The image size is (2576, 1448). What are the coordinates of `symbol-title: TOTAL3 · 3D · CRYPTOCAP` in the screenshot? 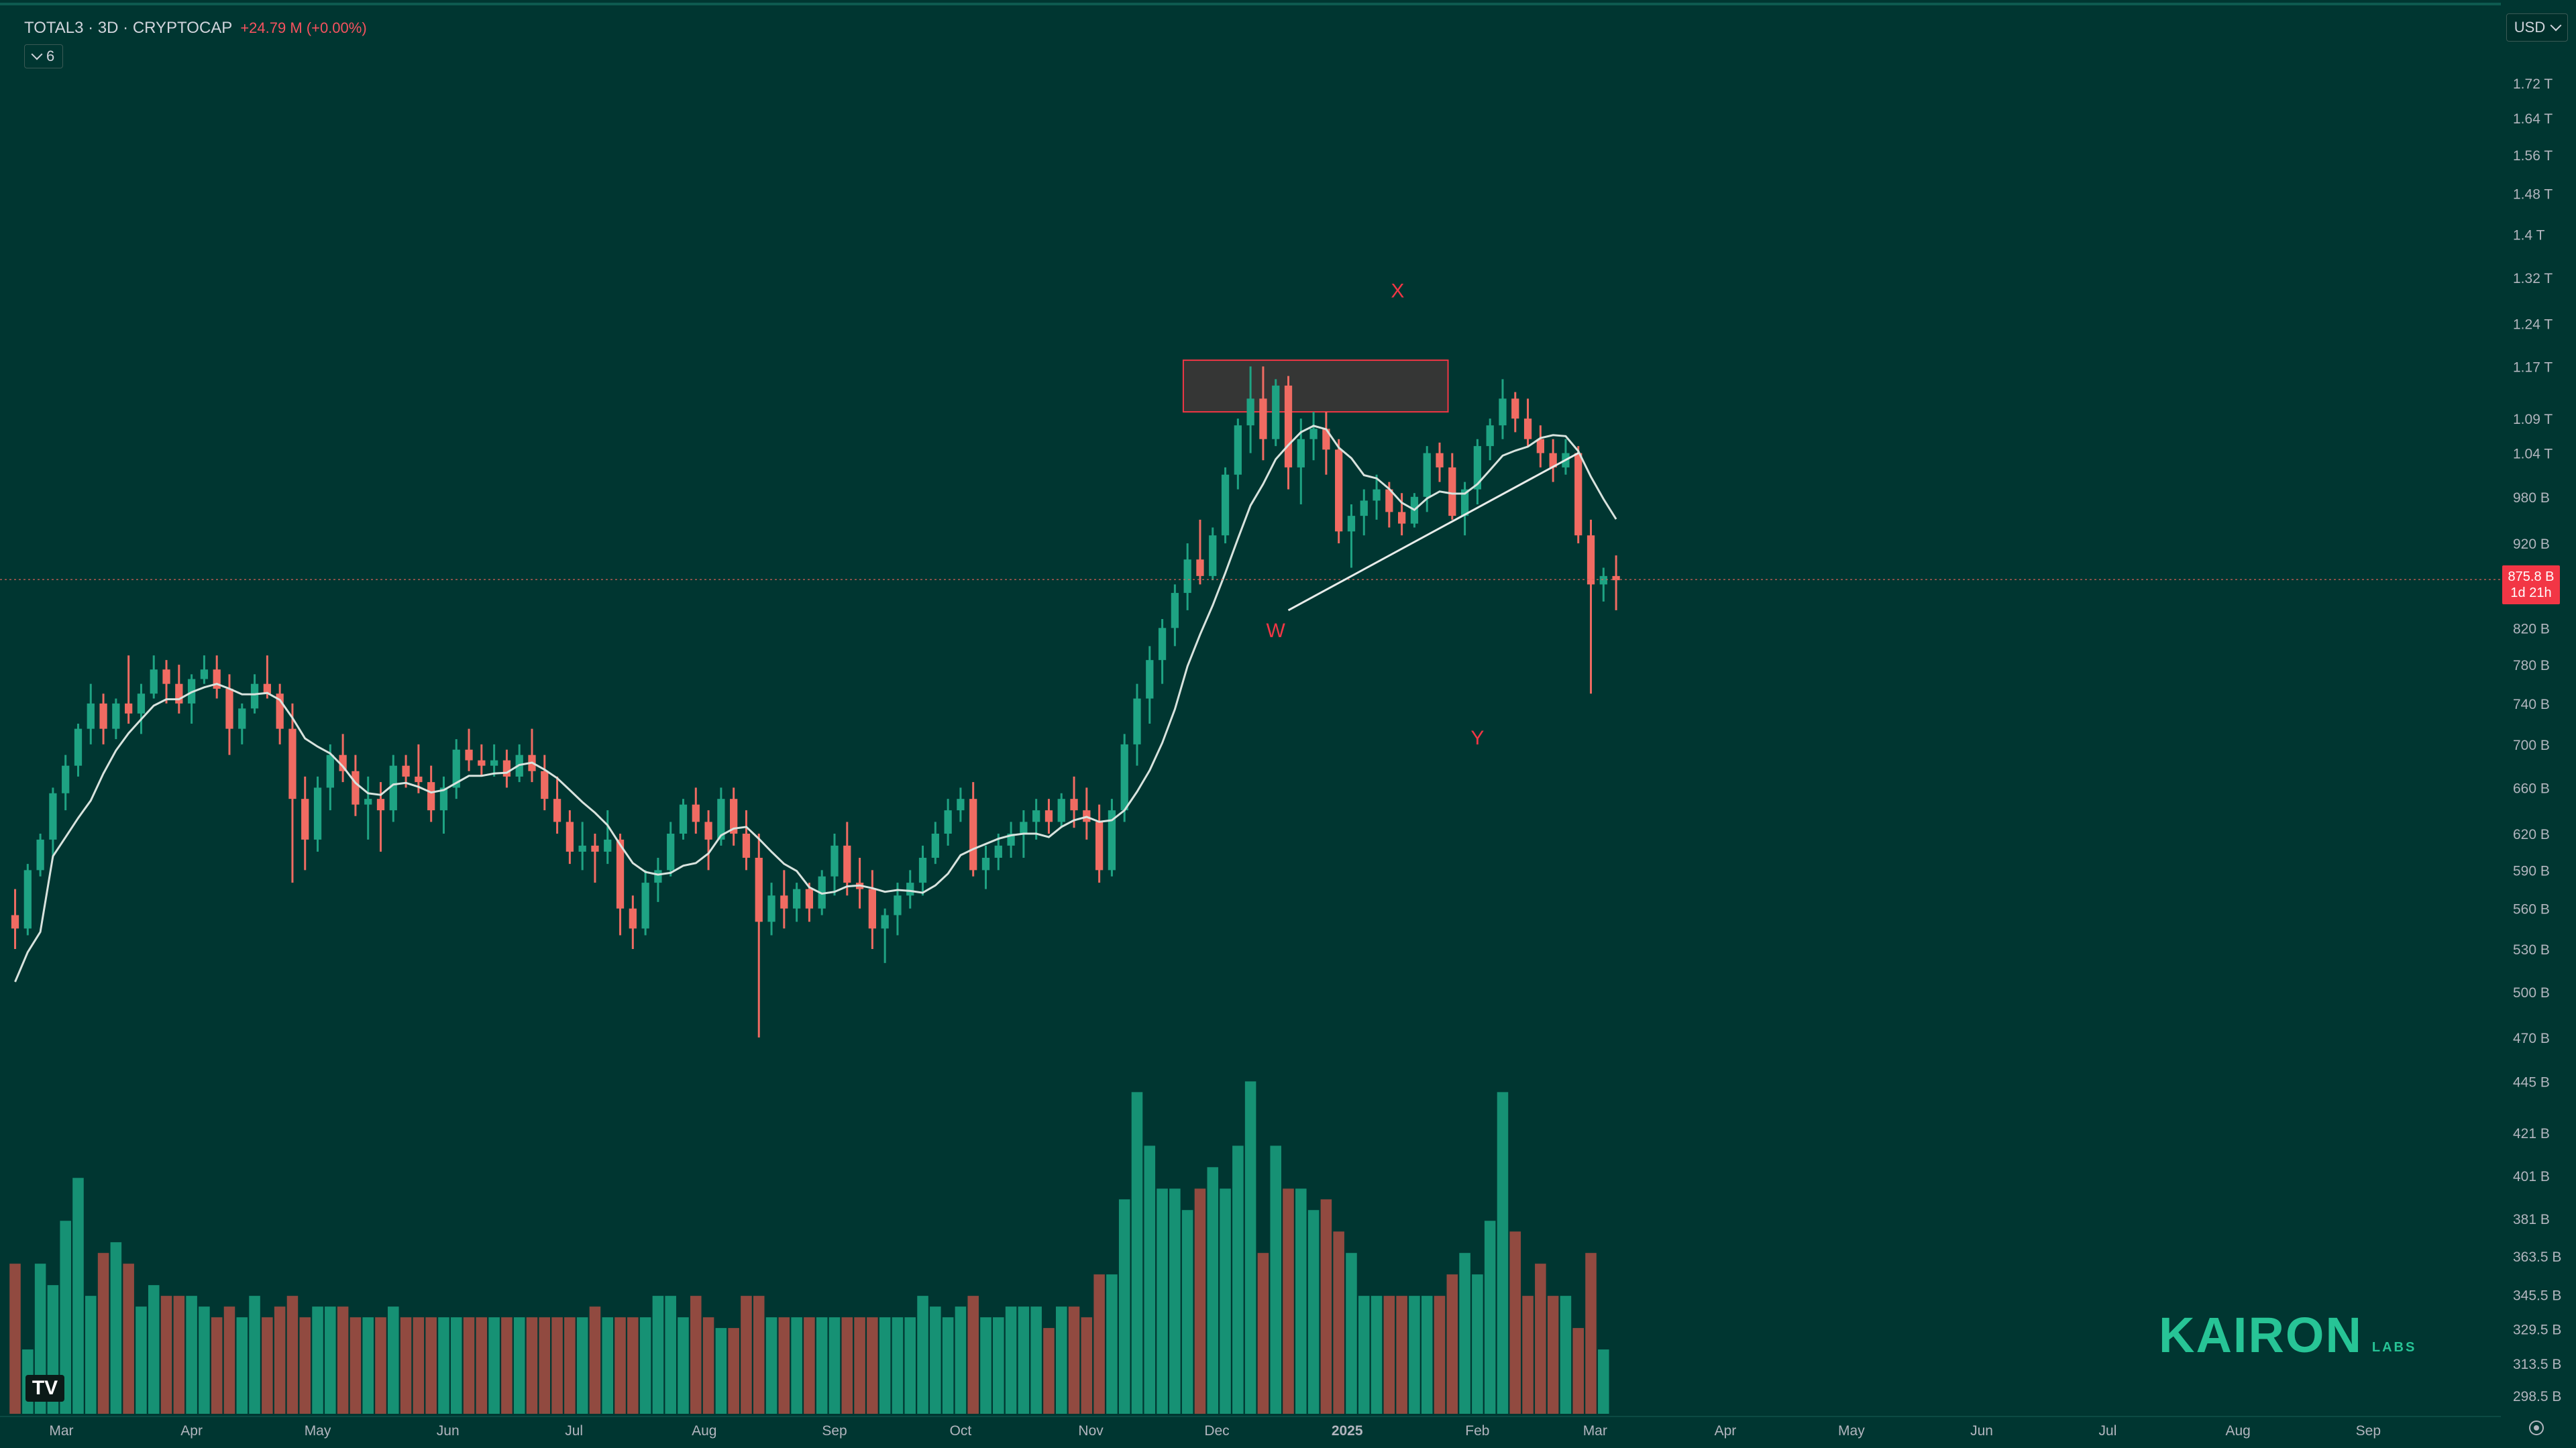 It's located at (128, 28).